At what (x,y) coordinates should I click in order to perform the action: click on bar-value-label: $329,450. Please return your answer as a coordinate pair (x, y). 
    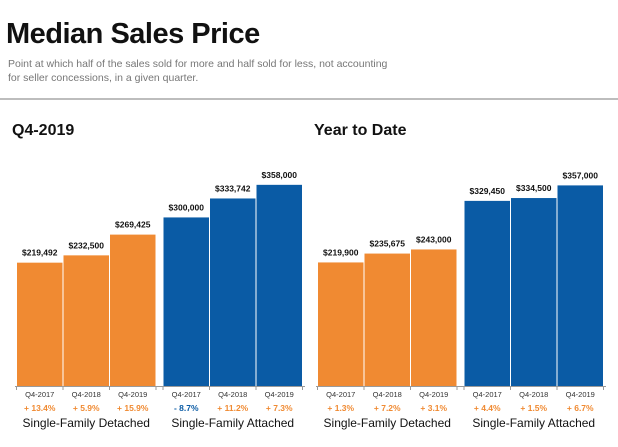
    Looking at the image, I should click on (488, 191).